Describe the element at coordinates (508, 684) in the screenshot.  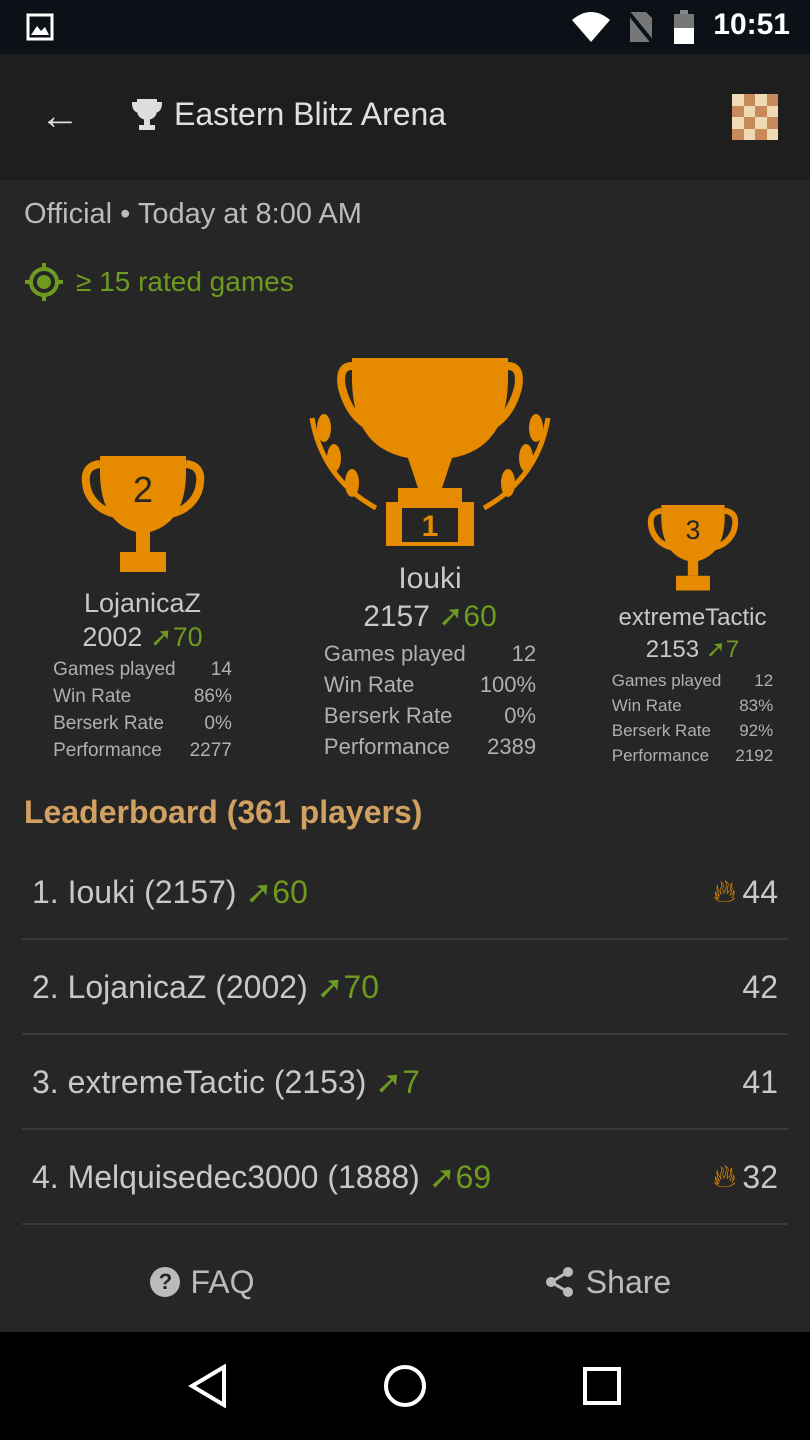
I see `stat-value: 100%` at that location.